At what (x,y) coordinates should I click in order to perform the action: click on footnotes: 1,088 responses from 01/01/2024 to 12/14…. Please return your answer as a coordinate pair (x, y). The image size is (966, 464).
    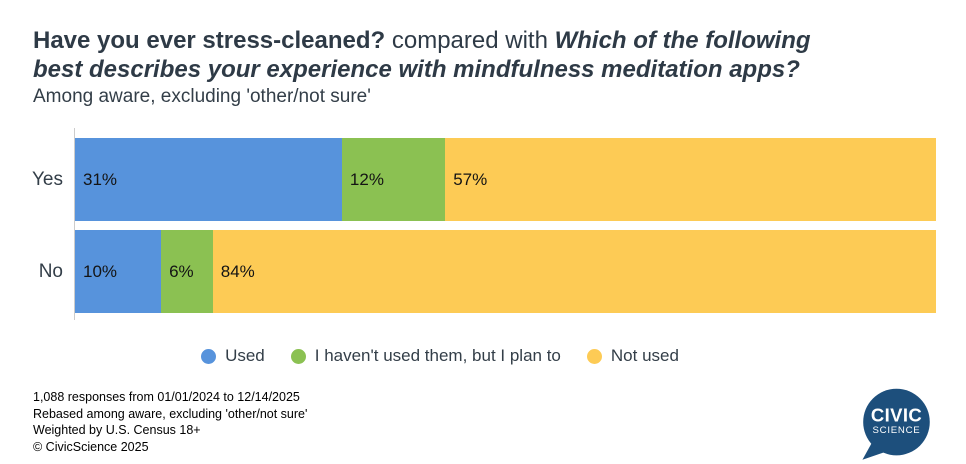
    Looking at the image, I should click on (170, 422).